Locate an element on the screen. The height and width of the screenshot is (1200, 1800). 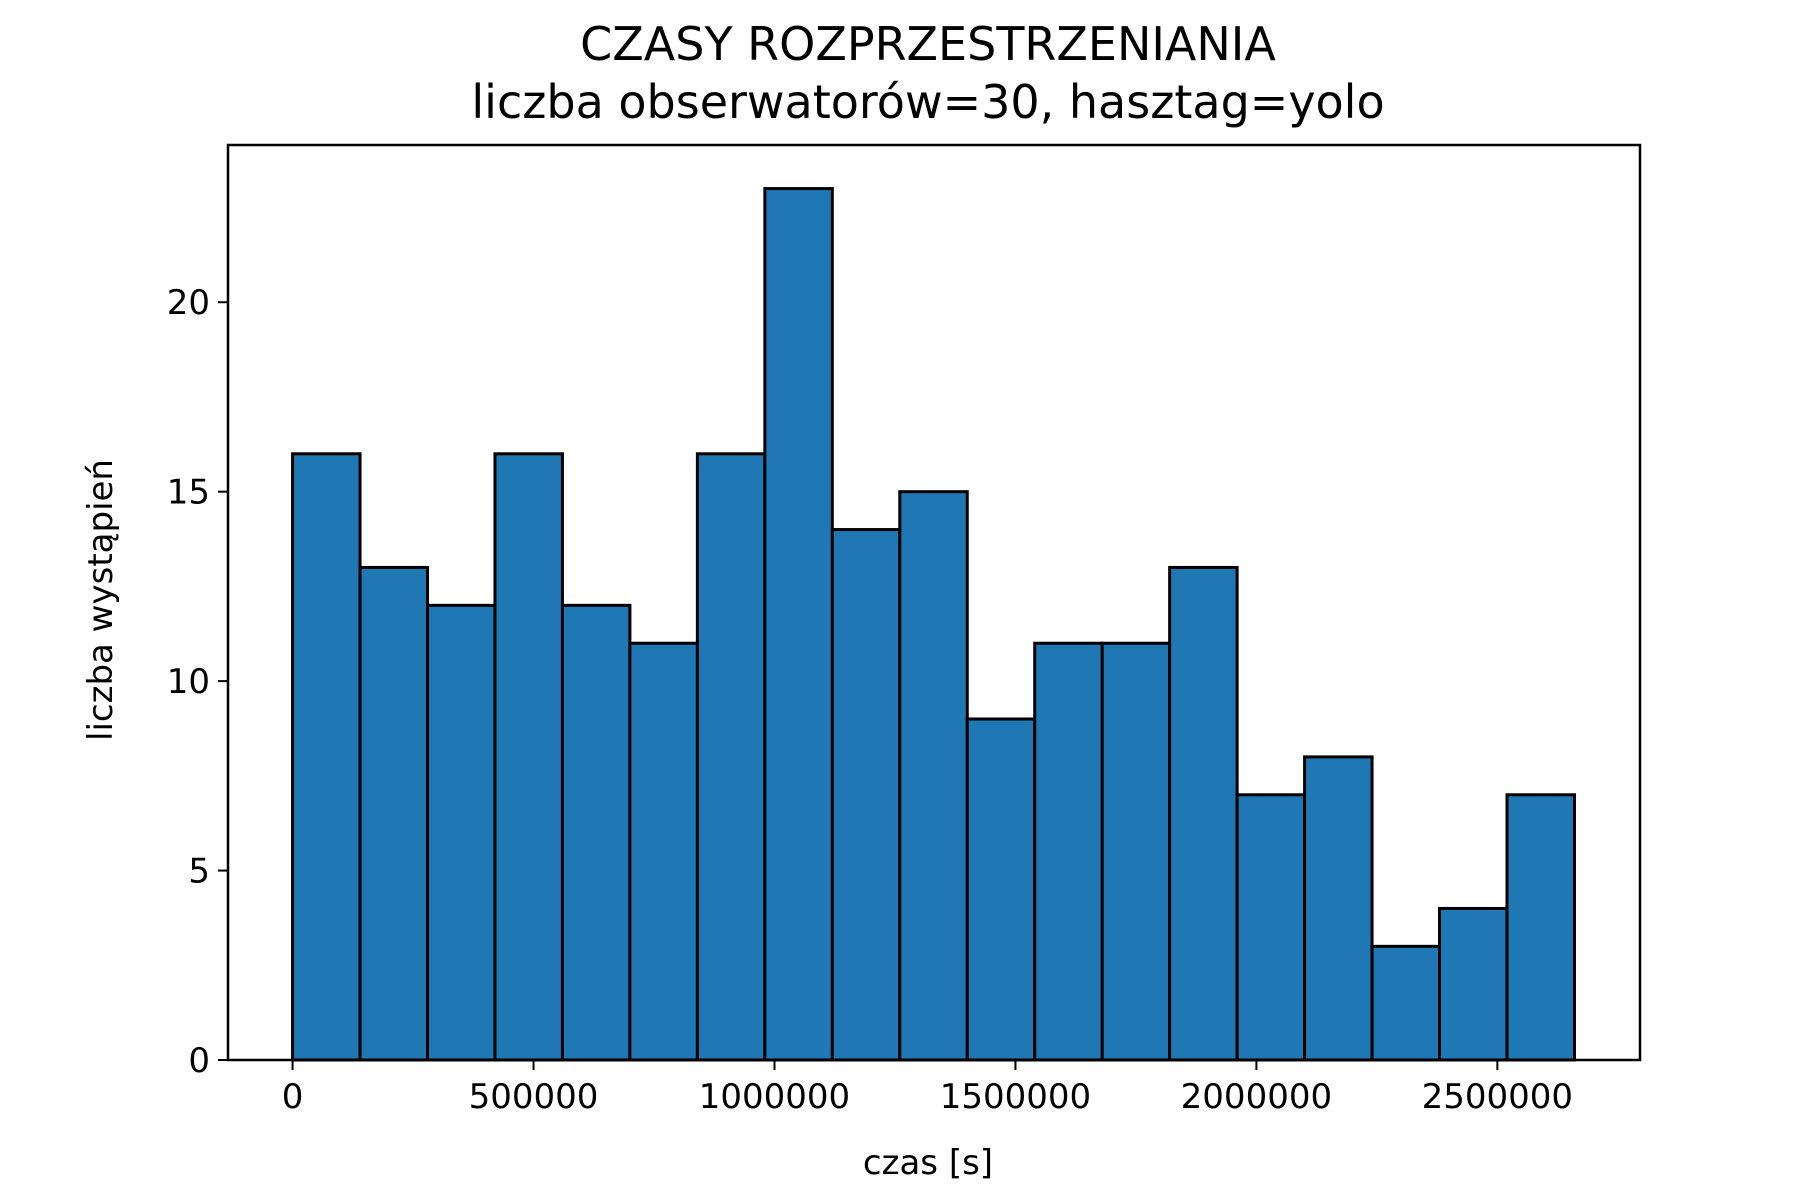
y-tick-label: 10 is located at coordinates (188, 682).